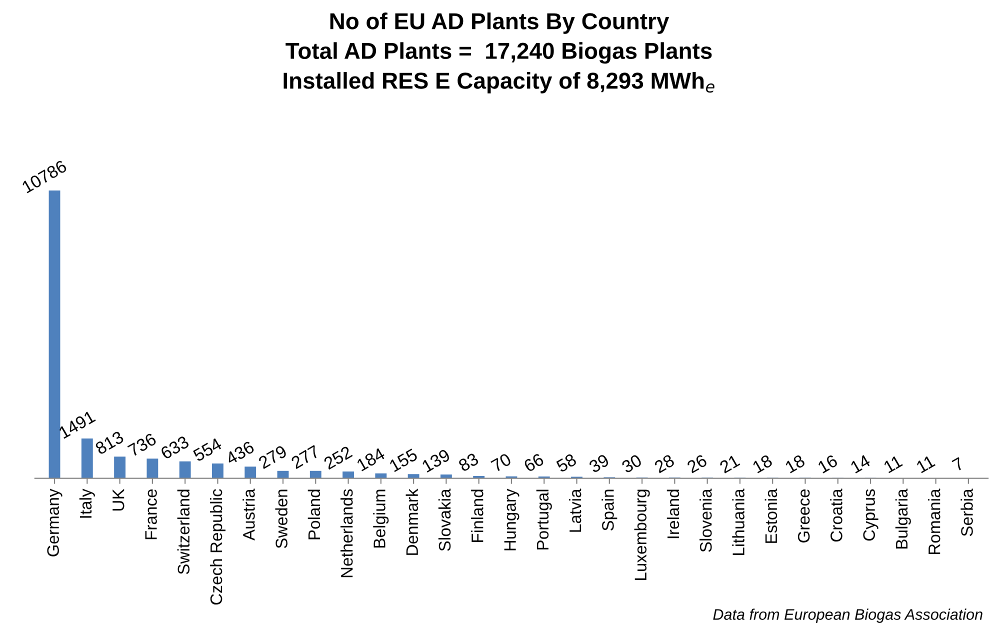  I want to click on x-tick-label: Switzerland, so click(183, 532).